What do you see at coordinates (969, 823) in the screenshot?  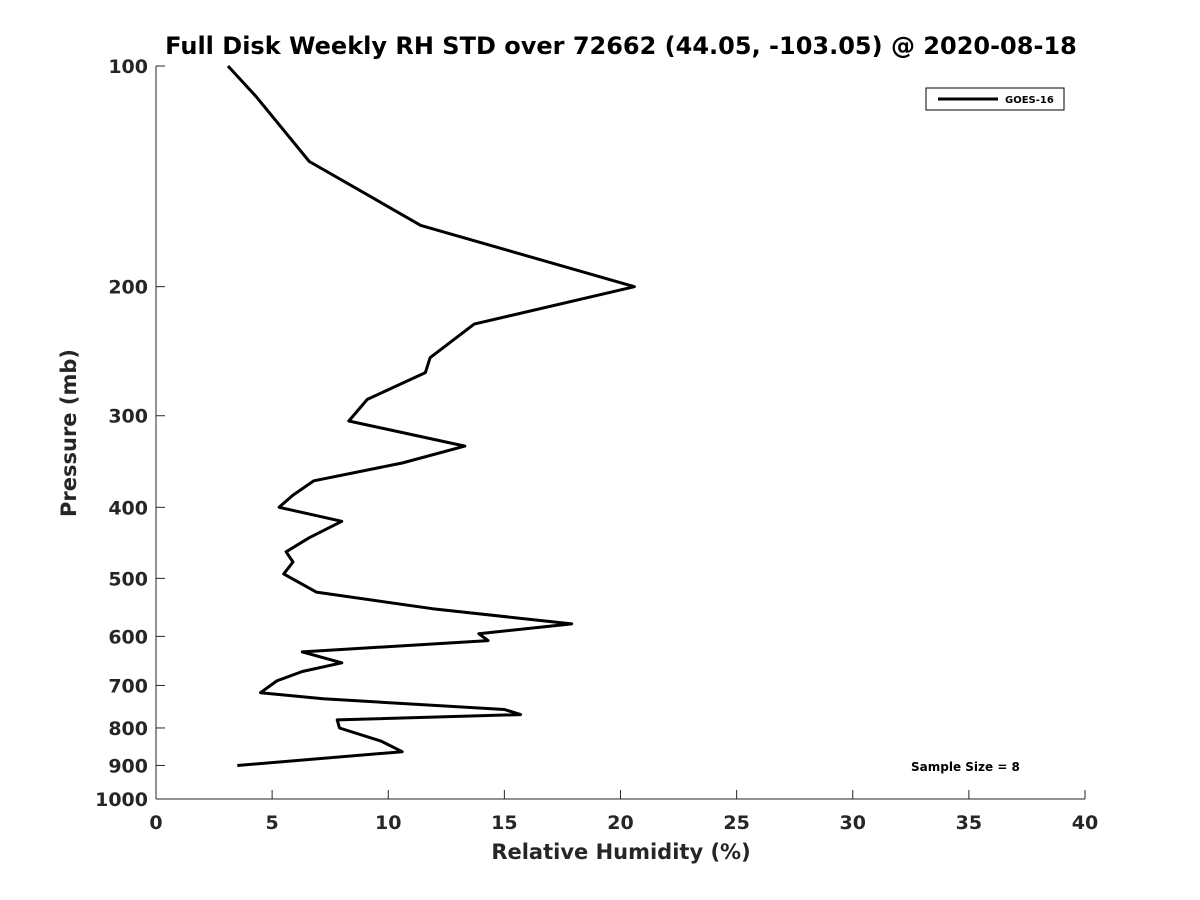 I see `x-tick-label: 35` at bounding box center [969, 823].